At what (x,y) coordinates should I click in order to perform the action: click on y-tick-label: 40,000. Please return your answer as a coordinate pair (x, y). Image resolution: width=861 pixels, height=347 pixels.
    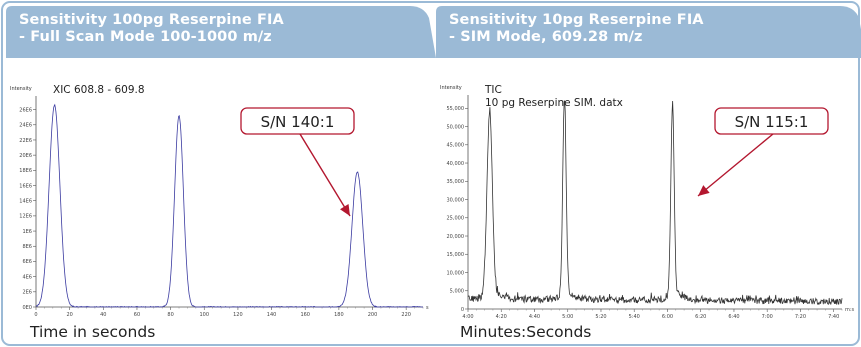
    Looking at the image, I should click on (456, 164).